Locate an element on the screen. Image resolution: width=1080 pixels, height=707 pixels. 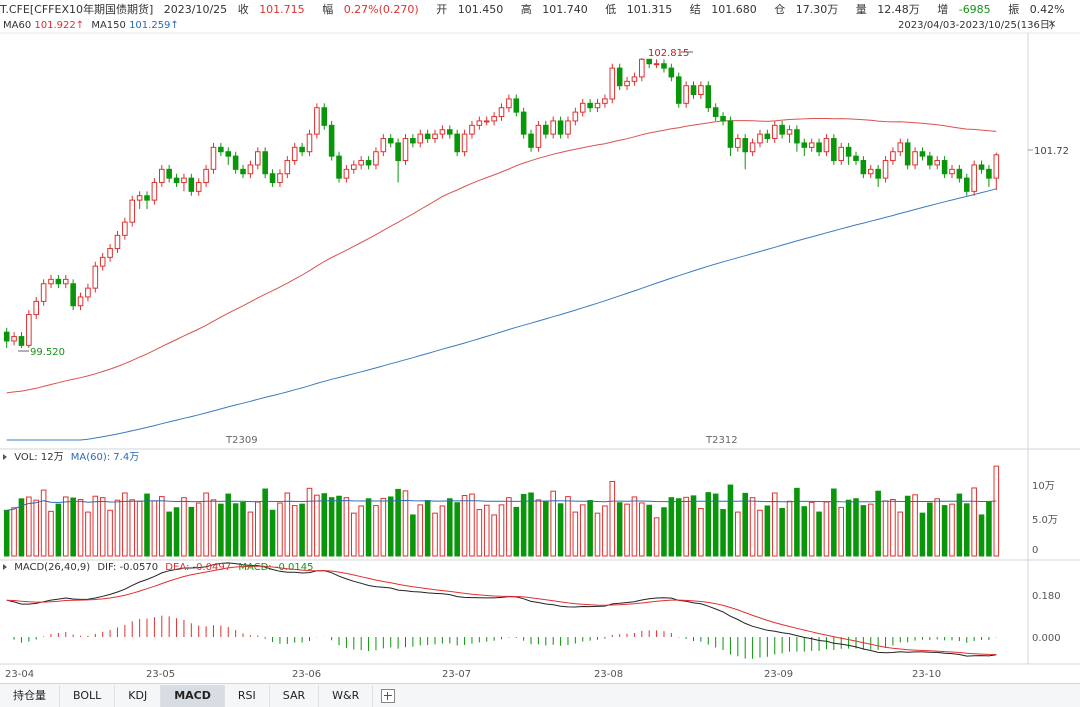
x-label-23-04: 23-04 is located at coordinates (19, 674).